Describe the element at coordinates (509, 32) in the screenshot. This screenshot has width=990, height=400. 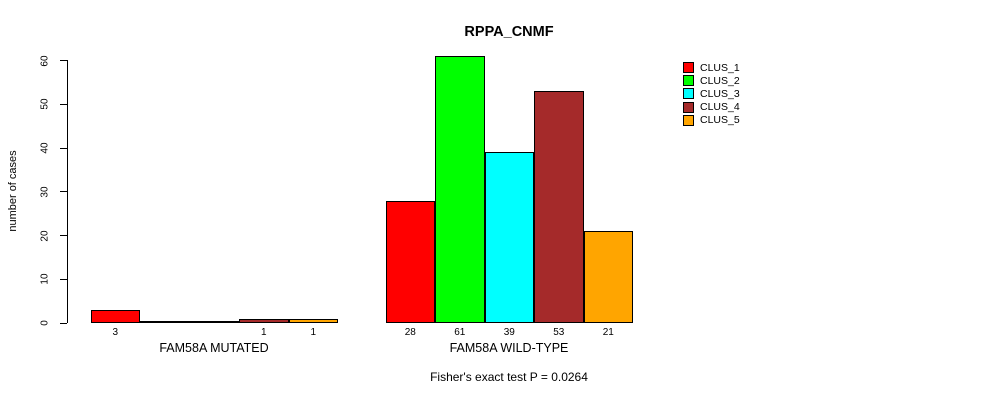
I see `chart-title: RPPA_CNMF` at that location.